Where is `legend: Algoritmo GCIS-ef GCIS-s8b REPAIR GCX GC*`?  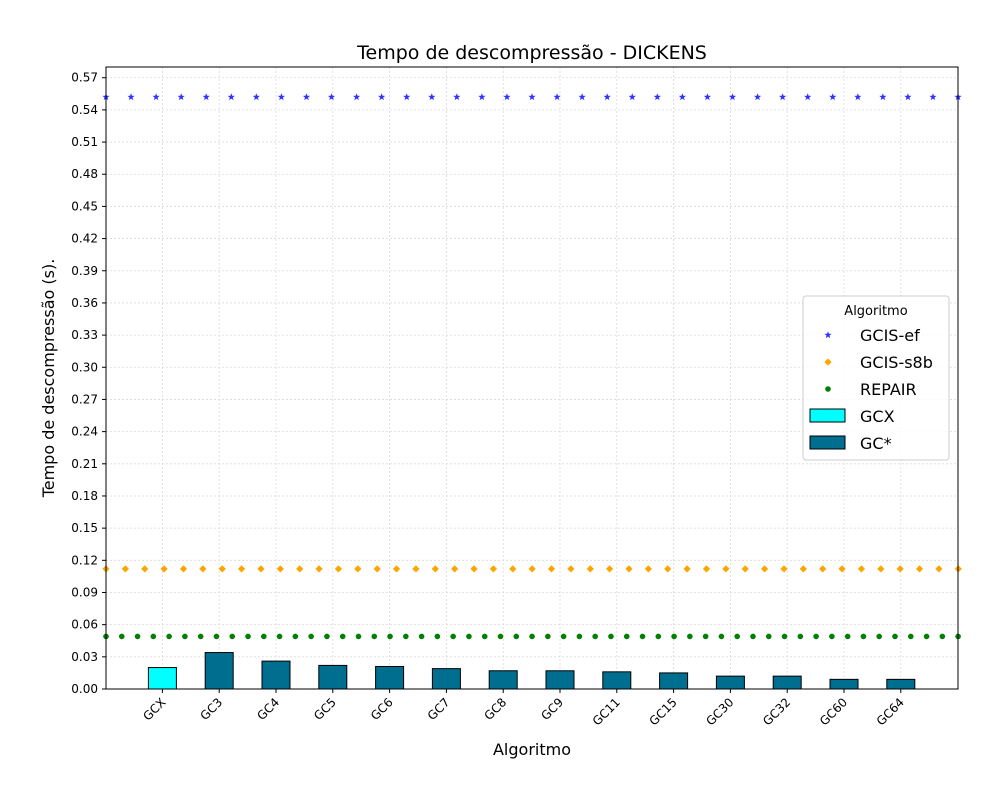 legend: Algoritmo GCIS-ef GCIS-s8b REPAIR GCX GC* is located at coordinates (876, 378).